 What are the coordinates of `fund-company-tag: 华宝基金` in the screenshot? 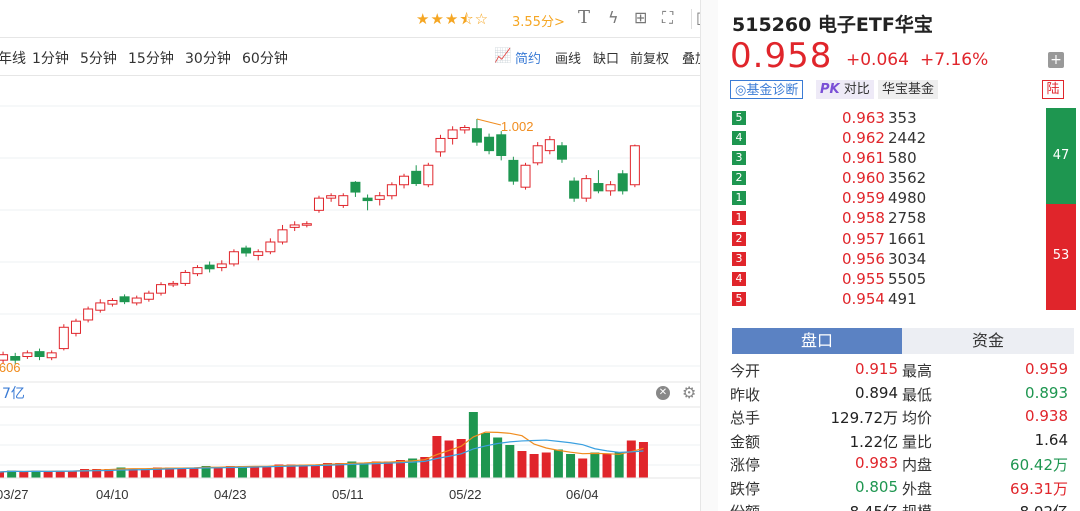 It's located at (908, 89).